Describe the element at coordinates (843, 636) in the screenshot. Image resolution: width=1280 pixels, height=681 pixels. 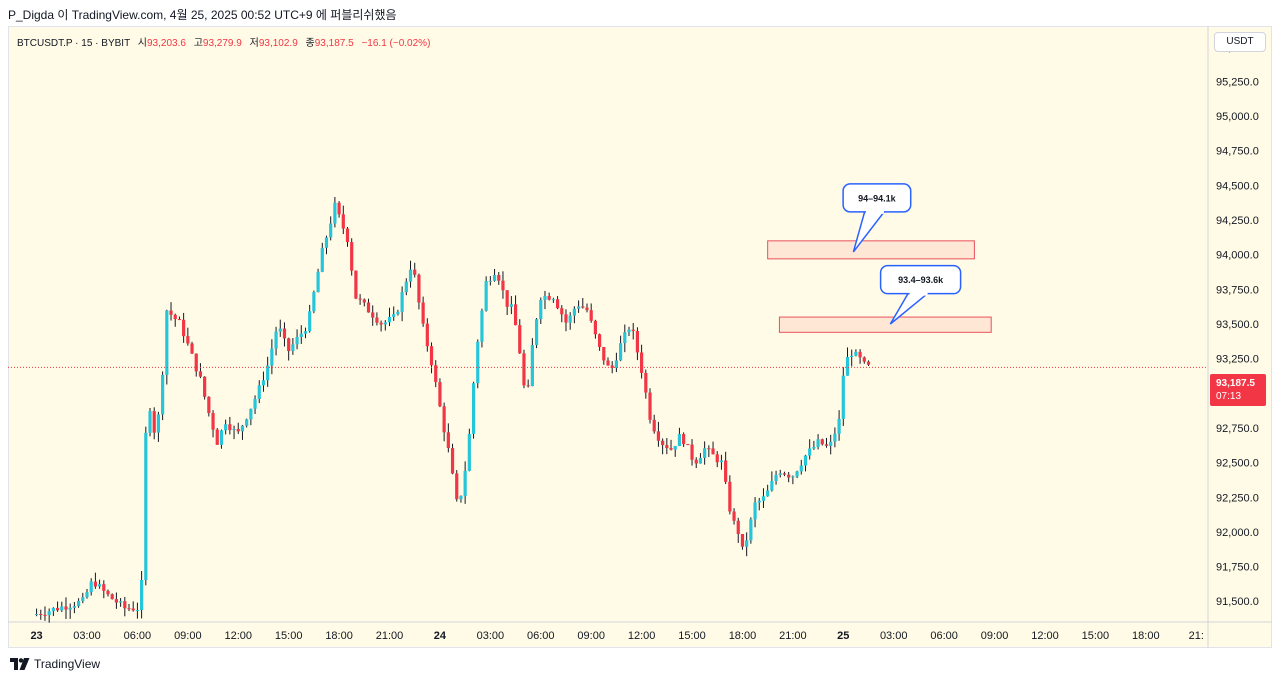
I see `time-tick-label: 25` at that location.